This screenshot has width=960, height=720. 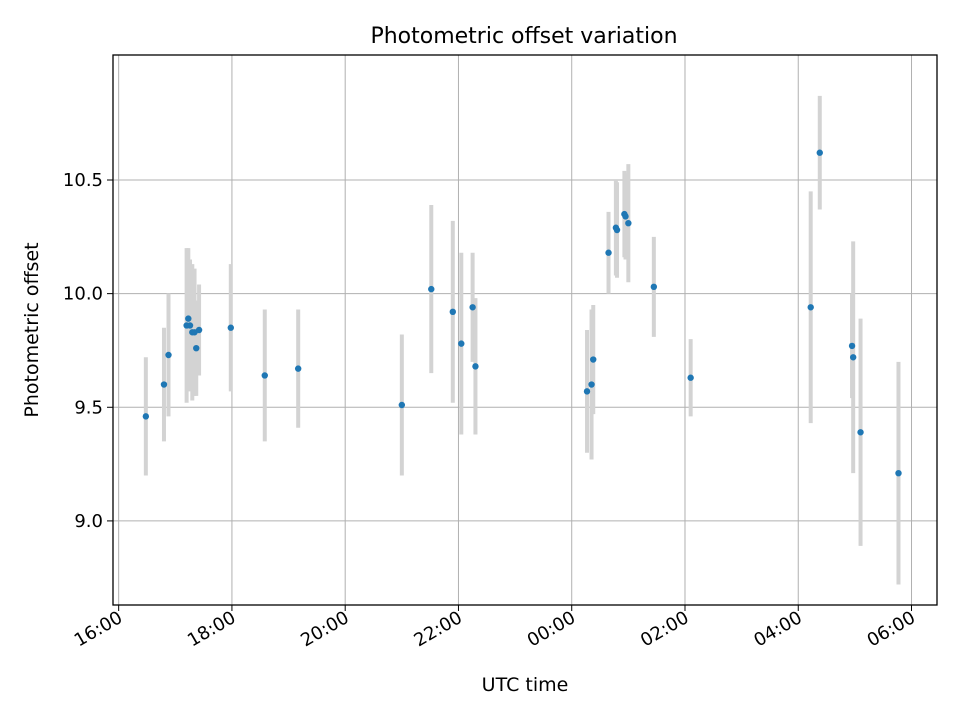 I want to click on chart-title: Photometric offset variation, so click(x=523, y=36).